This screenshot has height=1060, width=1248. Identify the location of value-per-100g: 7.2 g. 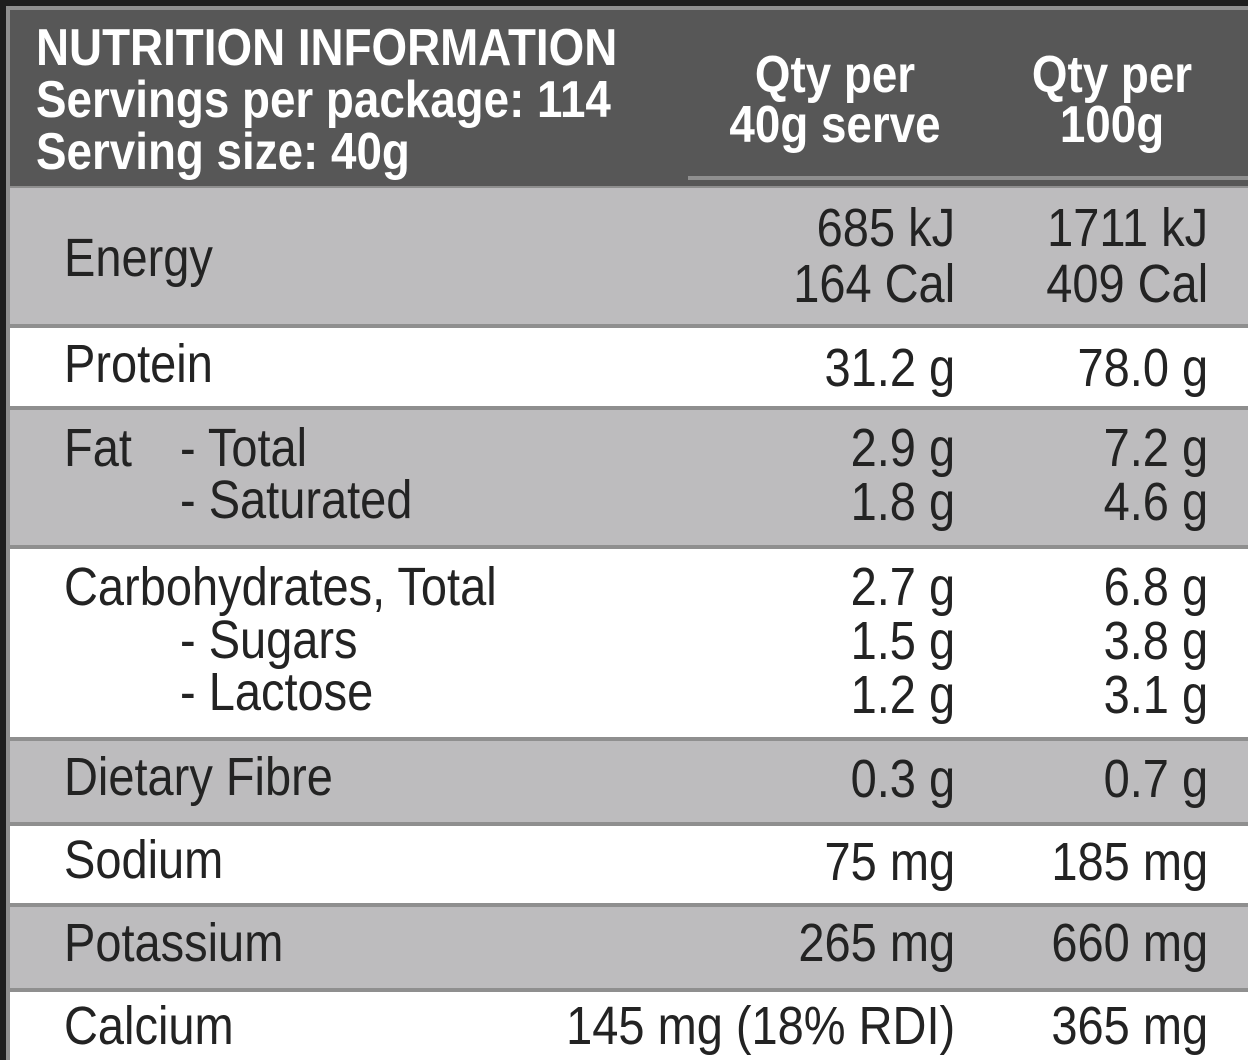
(1155, 448).